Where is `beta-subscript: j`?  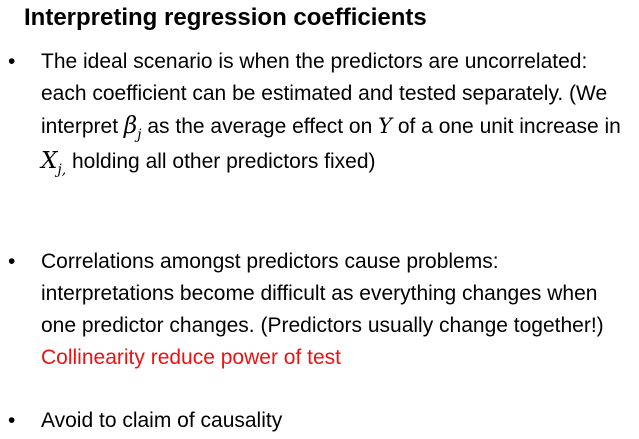 beta-subscript: j is located at coordinates (139, 135).